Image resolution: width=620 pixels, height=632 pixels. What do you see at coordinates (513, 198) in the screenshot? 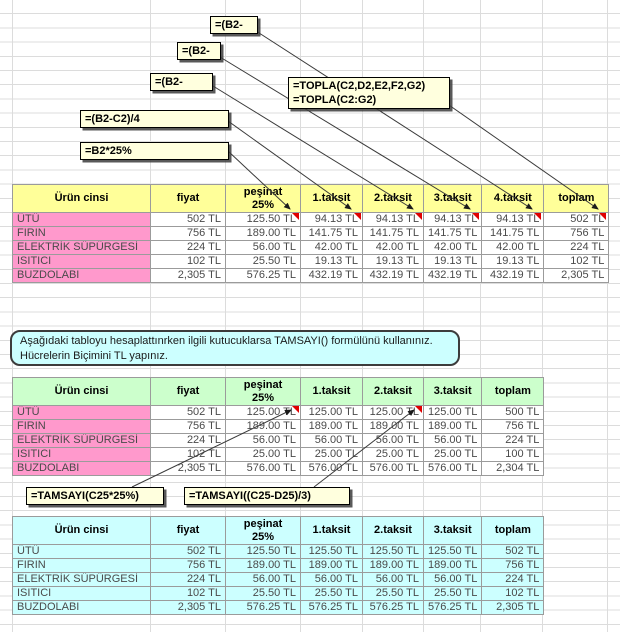
I see `column-header-cell: 4.taksit` at bounding box center [513, 198].